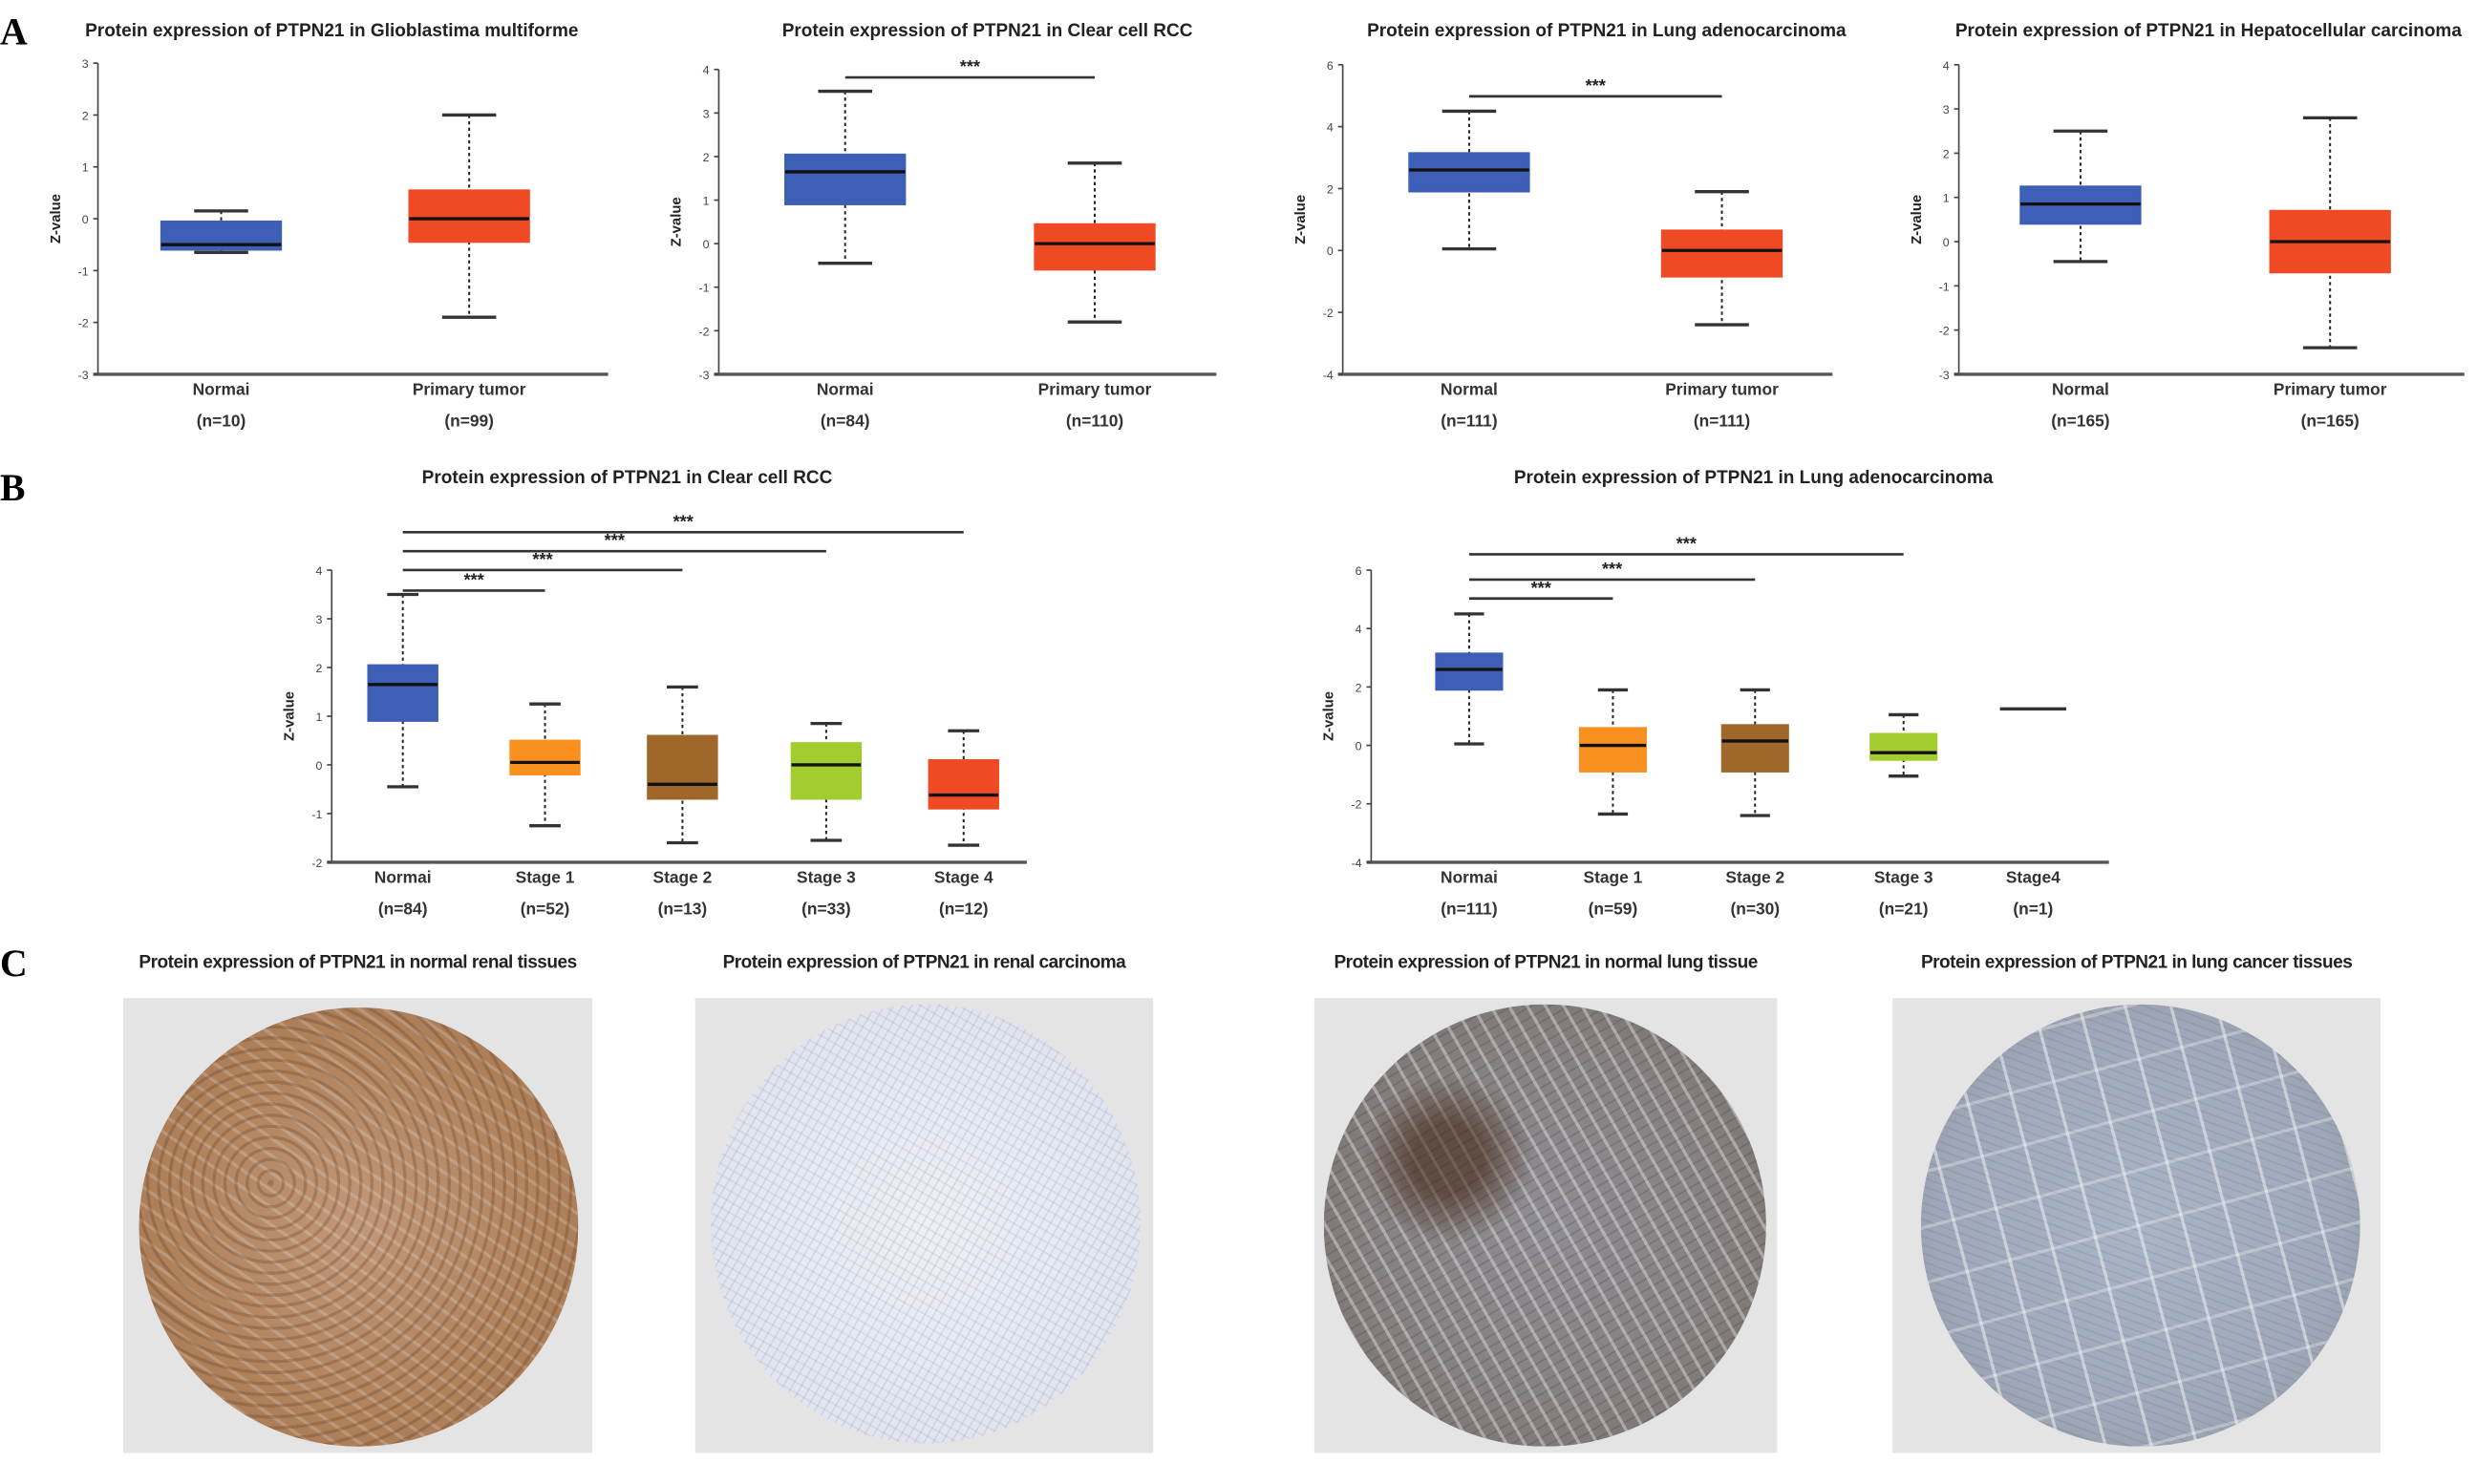 The height and width of the screenshot is (1484, 2477). I want to click on sample-size-label: (n=165), so click(2080, 421).